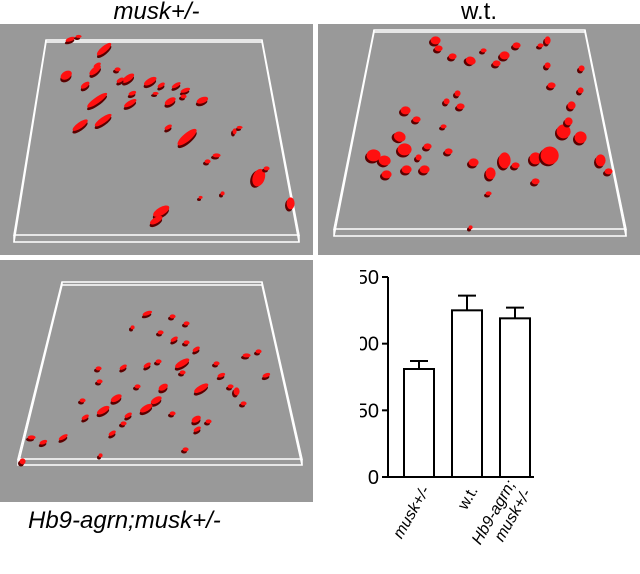 This screenshot has height=574, width=640. Describe the element at coordinates (419, 364) in the screenshot. I see `error-bar` at that location.